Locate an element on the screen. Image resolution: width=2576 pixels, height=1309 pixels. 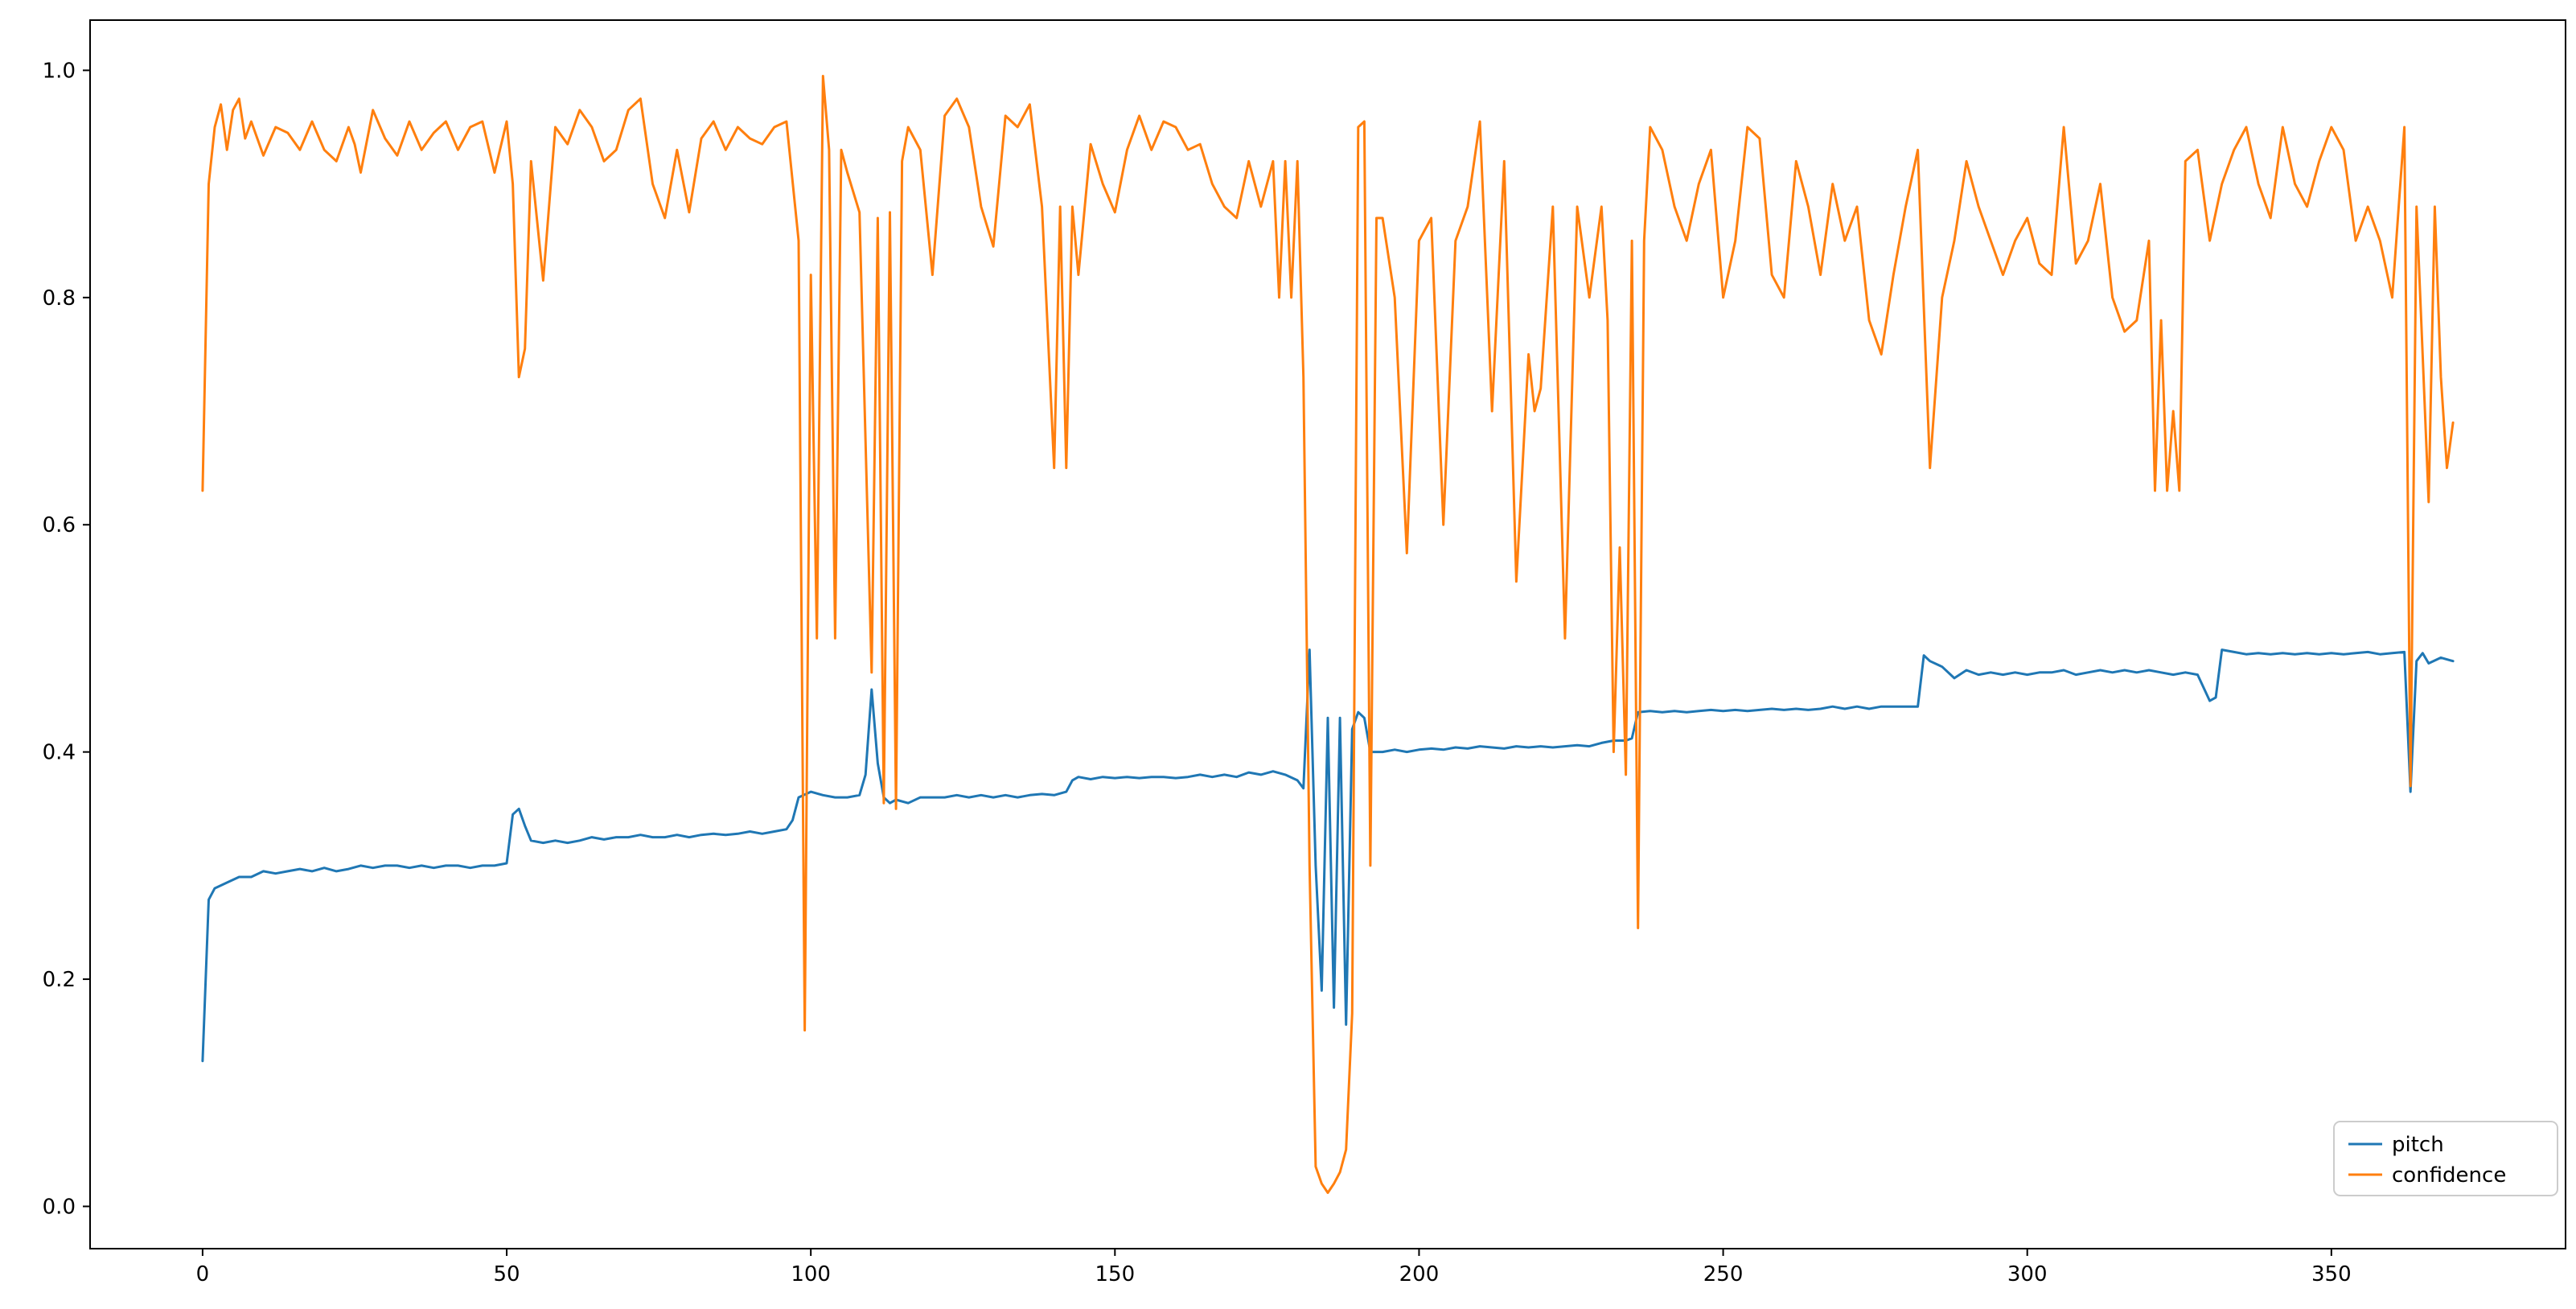
x-tick-label: 300 is located at coordinates (2027, 1274).